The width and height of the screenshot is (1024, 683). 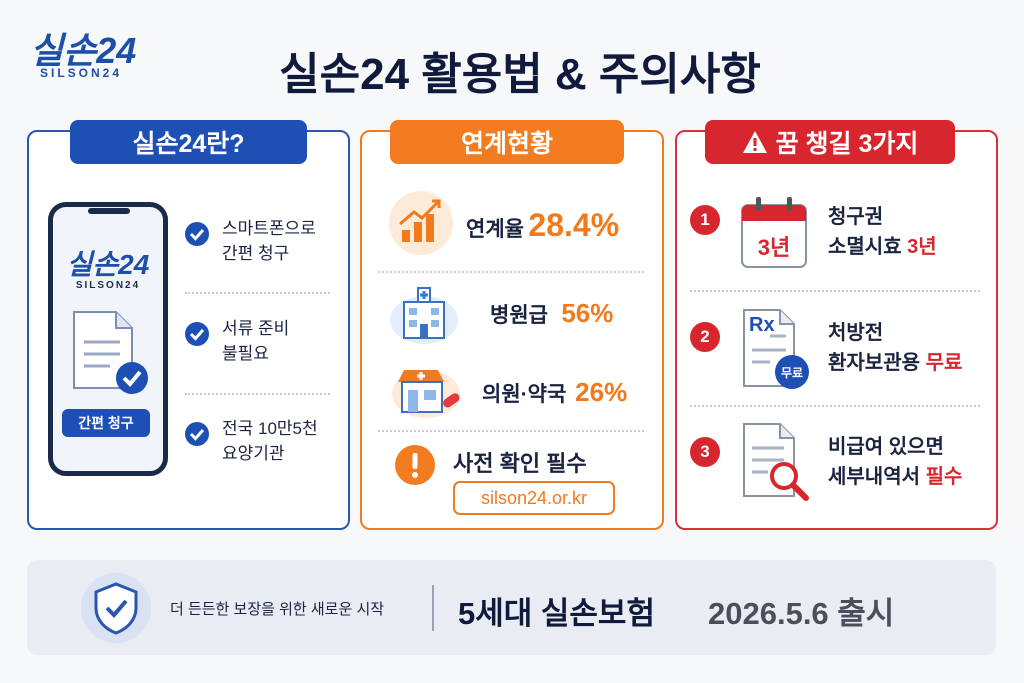 I want to click on launch: 2026.5.6 출시, so click(x=801, y=613).